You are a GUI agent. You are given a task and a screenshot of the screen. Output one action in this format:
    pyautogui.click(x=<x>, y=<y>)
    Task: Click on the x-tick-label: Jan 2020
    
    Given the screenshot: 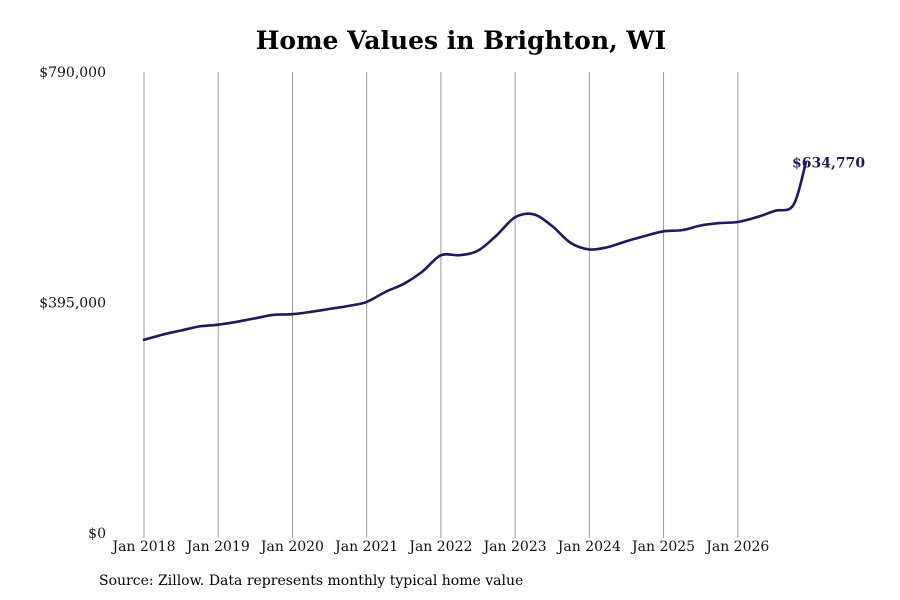 What is the action you would take?
    pyautogui.click(x=291, y=547)
    